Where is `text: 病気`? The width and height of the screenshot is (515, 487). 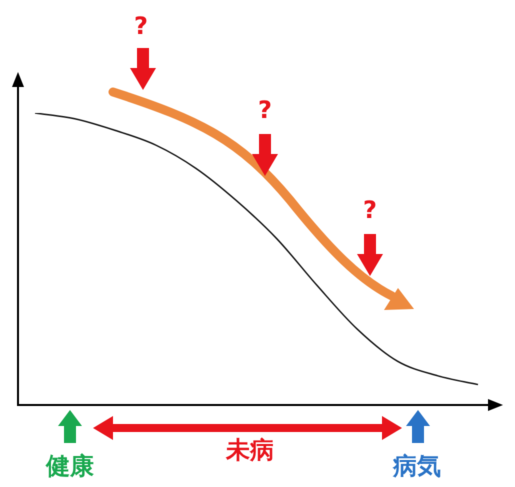
text: 病気 is located at coordinates (417, 466).